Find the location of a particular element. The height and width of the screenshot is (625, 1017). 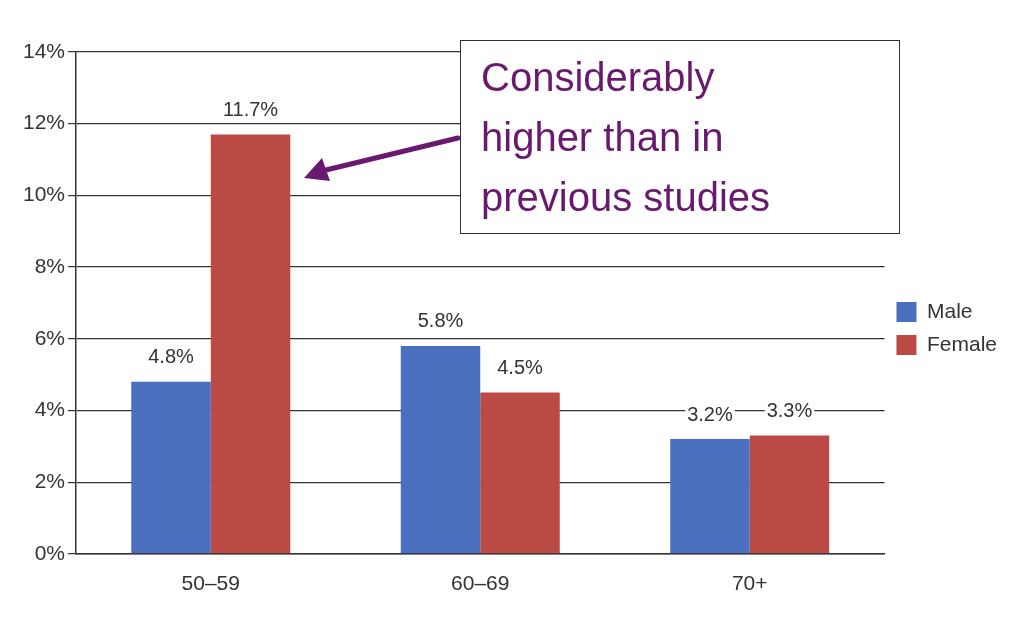

data-label: 5.8% is located at coordinates (440, 320).